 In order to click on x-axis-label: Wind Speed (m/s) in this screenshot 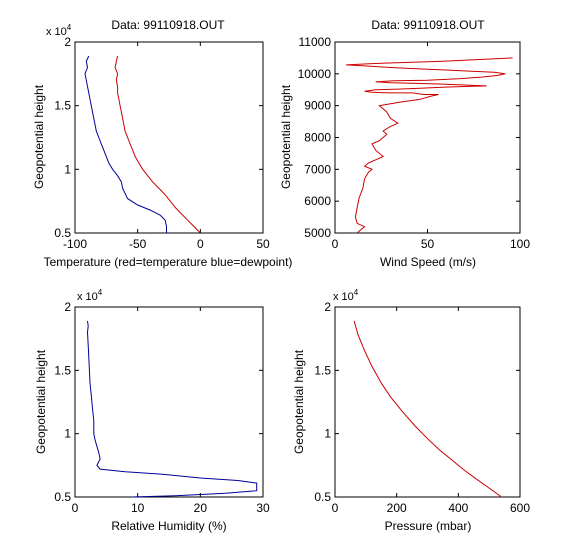, I will do `click(428, 262)`.